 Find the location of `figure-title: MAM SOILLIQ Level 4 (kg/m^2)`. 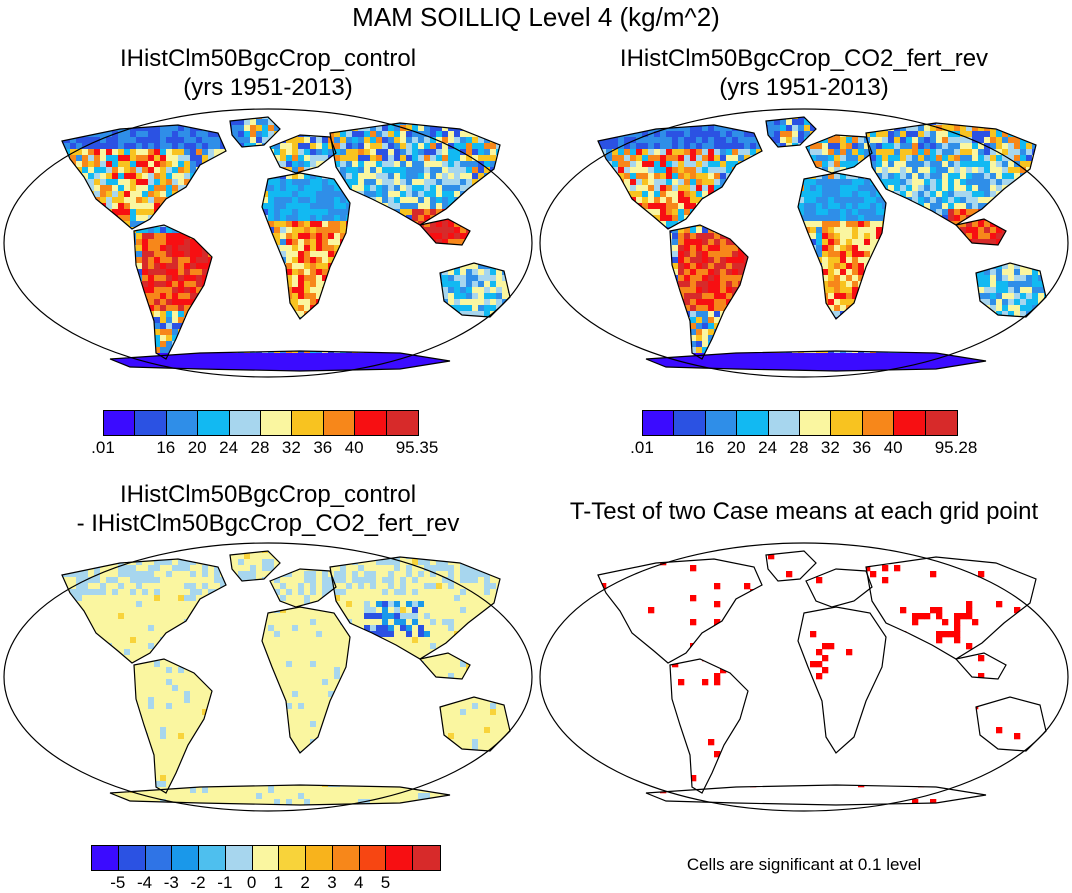

figure-title: MAM SOILLIQ Level 4 (kg/m^2) is located at coordinates (536, 17).